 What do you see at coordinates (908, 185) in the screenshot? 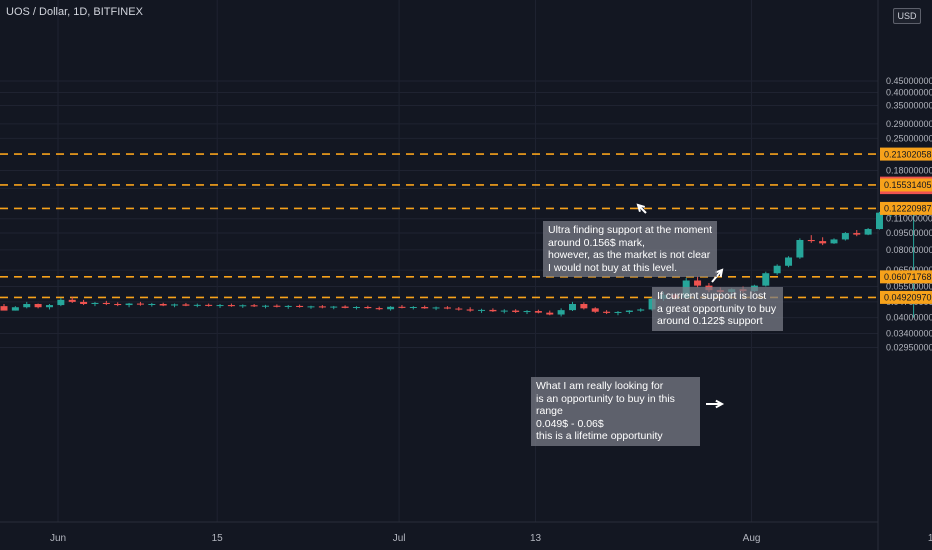
I see `price-level-text: 0.15531405` at bounding box center [908, 185].